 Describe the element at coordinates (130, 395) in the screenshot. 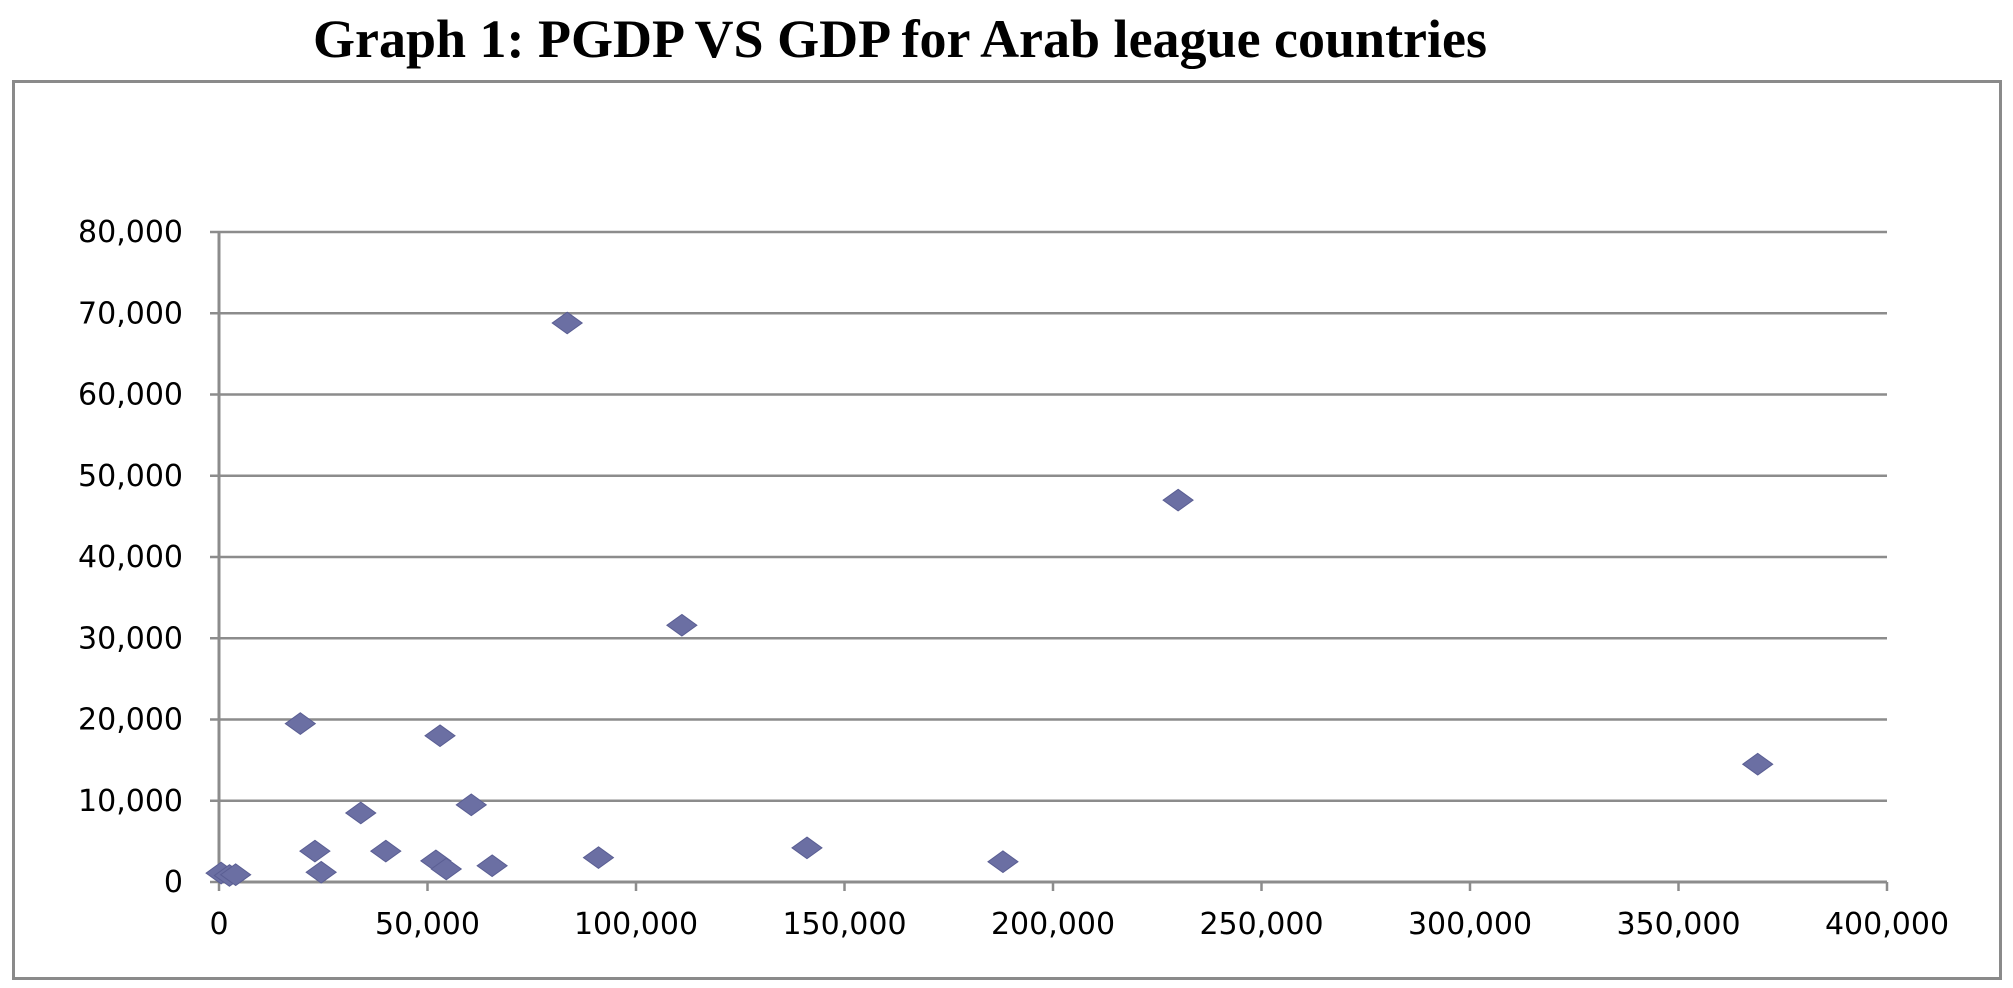

I see `y-tick-label: 60,000` at that location.